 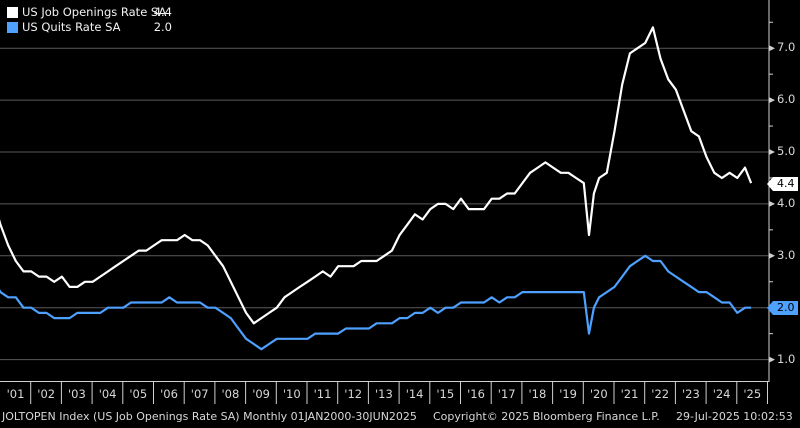 What do you see at coordinates (782, 308) in the screenshot?
I see `last-value-tag-quits: 2.0` at bounding box center [782, 308].